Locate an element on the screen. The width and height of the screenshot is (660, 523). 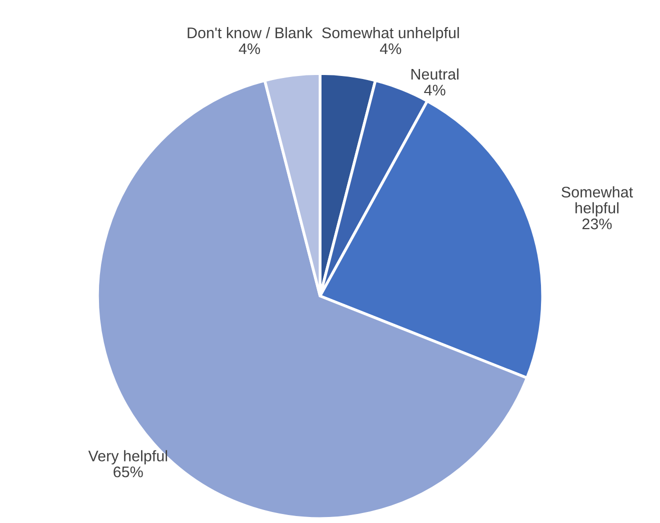
slice-label: Neutral is located at coordinates (434, 74).